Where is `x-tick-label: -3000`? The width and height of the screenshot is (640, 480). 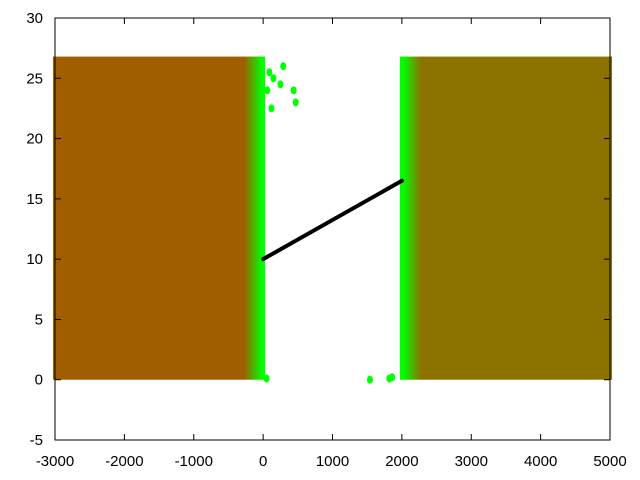
x-tick-label: -3000 is located at coordinates (55, 461).